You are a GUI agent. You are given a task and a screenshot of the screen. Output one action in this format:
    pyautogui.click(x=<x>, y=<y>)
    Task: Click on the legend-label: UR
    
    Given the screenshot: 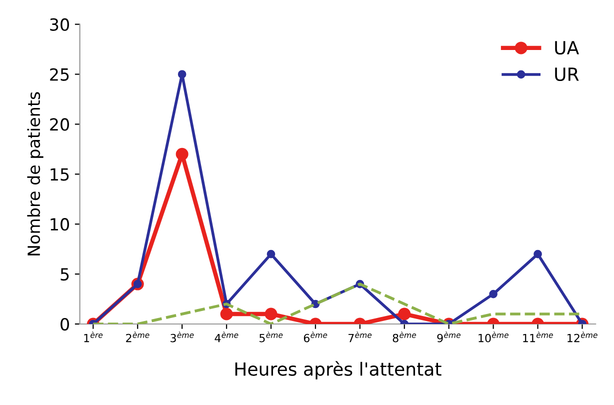 What is the action you would take?
    pyautogui.click(x=567, y=75)
    